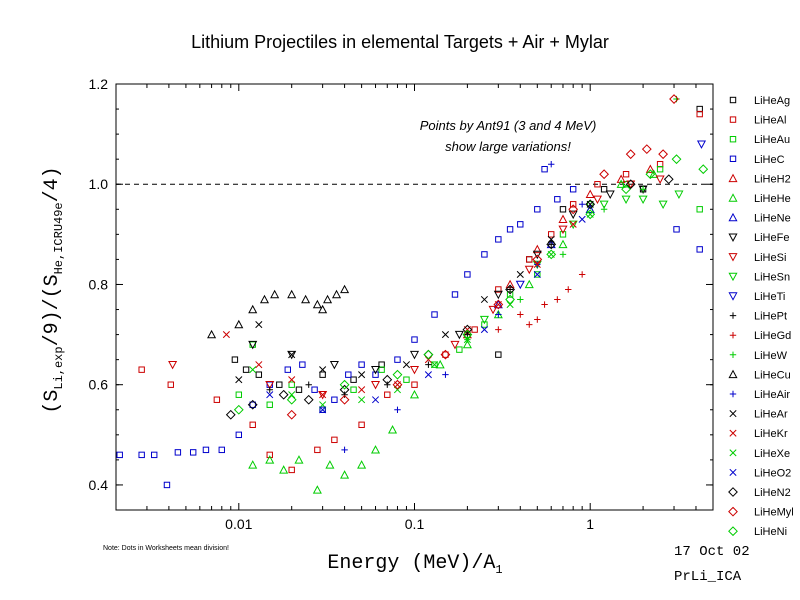 This screenshot has width=800, height=600. I want to click on y-tick-label: 0.8, so click(99, 284).